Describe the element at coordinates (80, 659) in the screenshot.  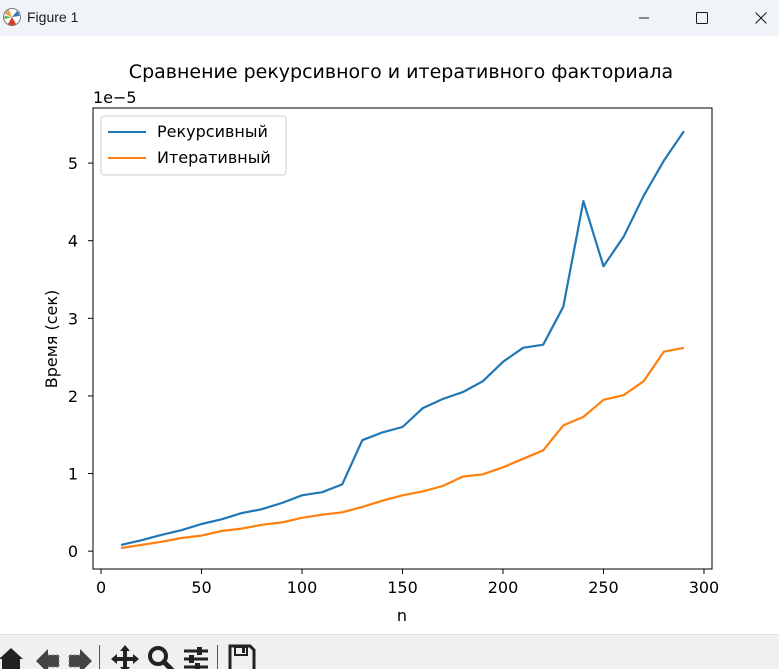
I see `forward-arrow-icon` at that location.